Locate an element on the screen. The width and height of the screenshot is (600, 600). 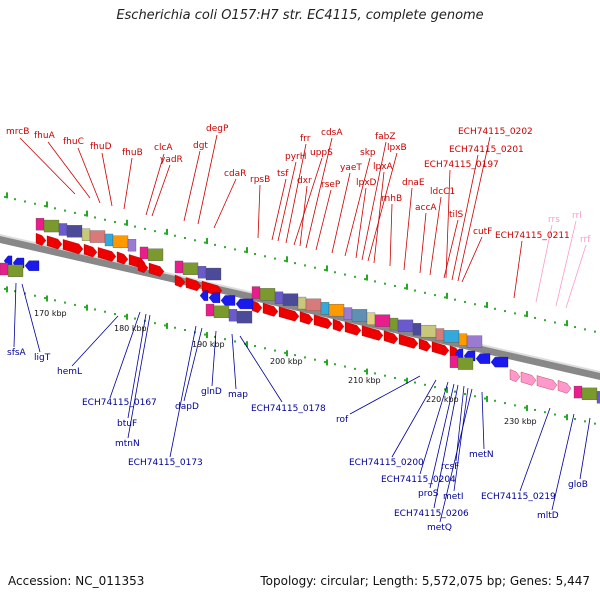
gene-label: yadR is located at coordinates (171, 160).